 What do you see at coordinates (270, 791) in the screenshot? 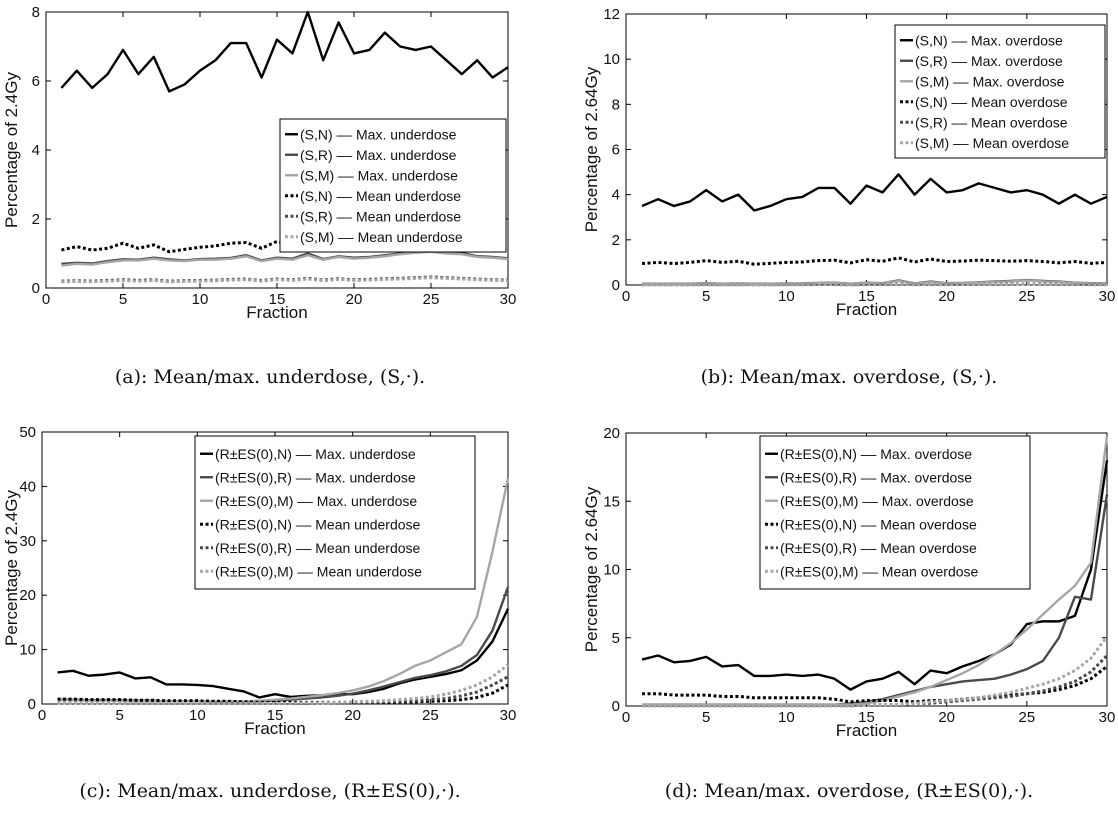
I see `caption-c: (c): Mean/max. underdose, (R±ES(0),·).` at bounding box center [270, 791].